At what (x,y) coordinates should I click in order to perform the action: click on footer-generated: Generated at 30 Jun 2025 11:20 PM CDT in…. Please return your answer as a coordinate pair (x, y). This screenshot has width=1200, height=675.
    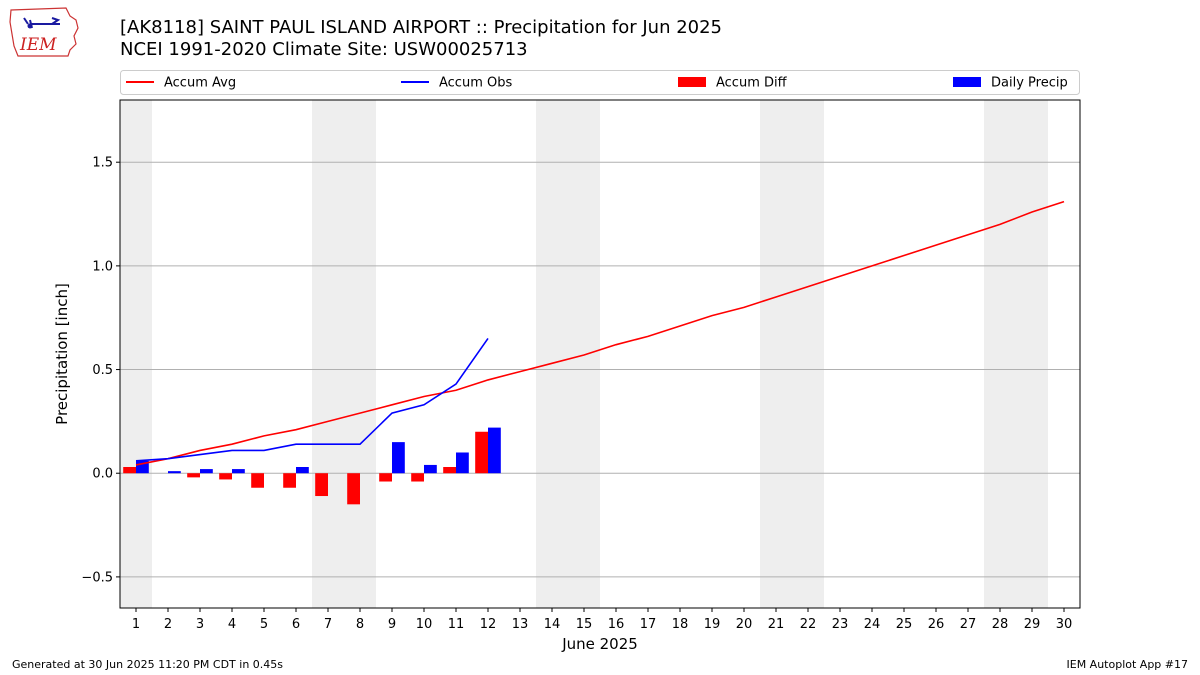
    Looking at the image, I should click on (148, 664).